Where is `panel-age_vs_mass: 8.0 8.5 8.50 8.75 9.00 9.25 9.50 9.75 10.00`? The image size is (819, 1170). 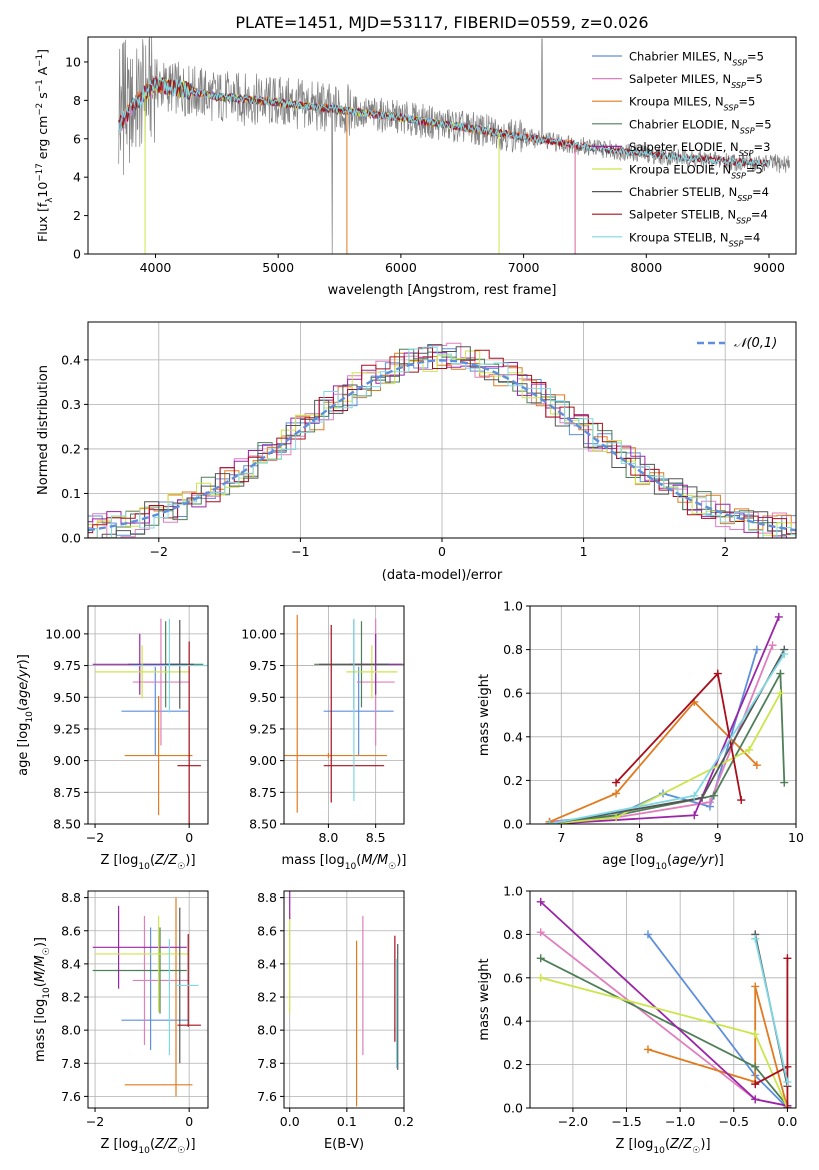
panel-age_vs_mass: 8.0 8.5 8.50 8.75 9.00 9.25 9.50 9.75 10.00 is located at coordinates (323, 725).